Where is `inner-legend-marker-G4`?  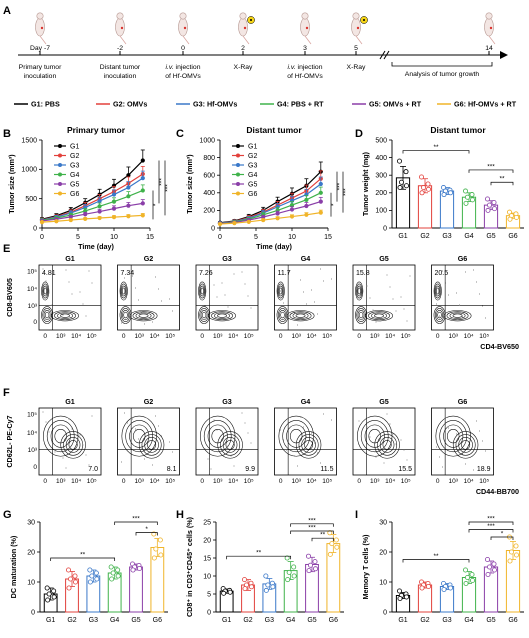
inner-legend-marker-G4 is located at coordinates (238, 174).